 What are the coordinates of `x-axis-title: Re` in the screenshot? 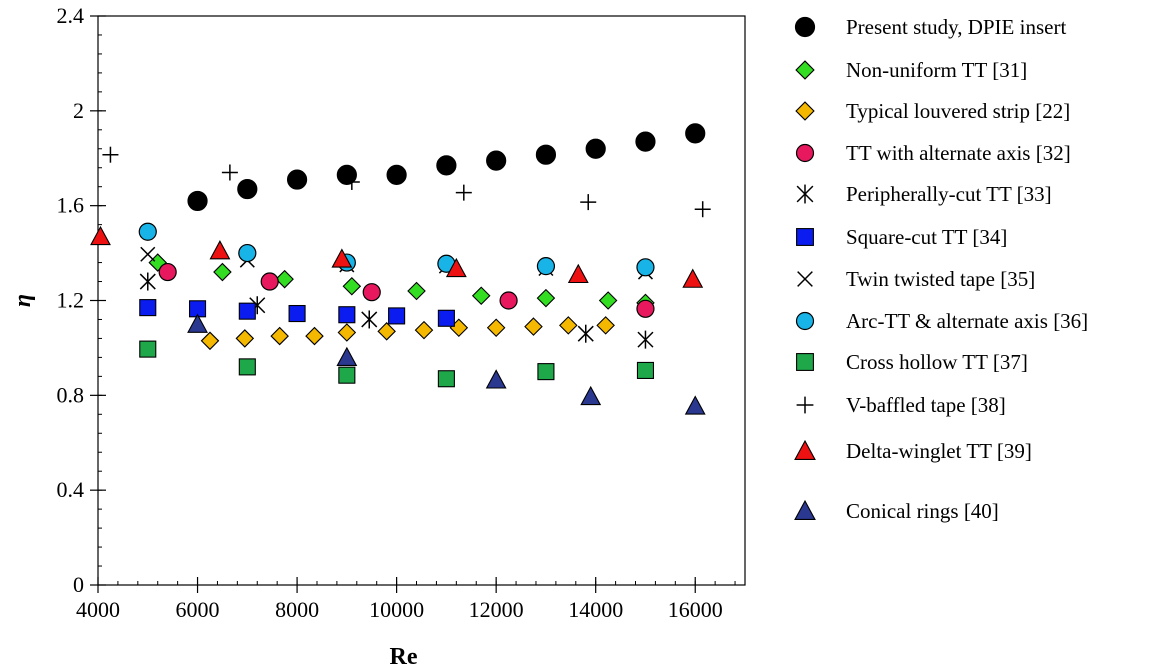 It's located at (404, 657).